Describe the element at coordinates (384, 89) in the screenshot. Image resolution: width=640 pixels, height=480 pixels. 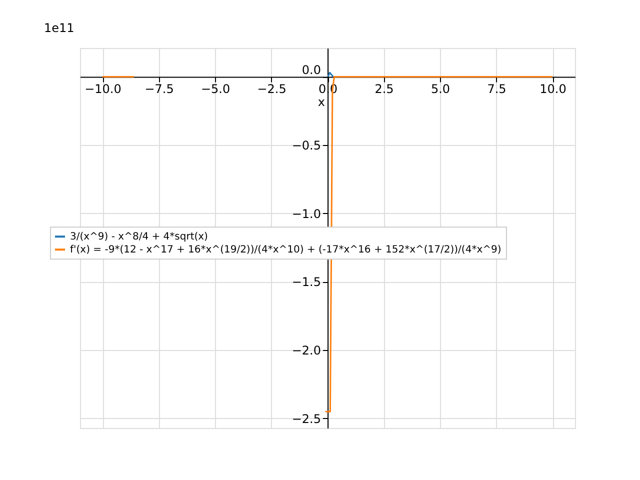
I see `x-tick-label: 2.5` at that location.